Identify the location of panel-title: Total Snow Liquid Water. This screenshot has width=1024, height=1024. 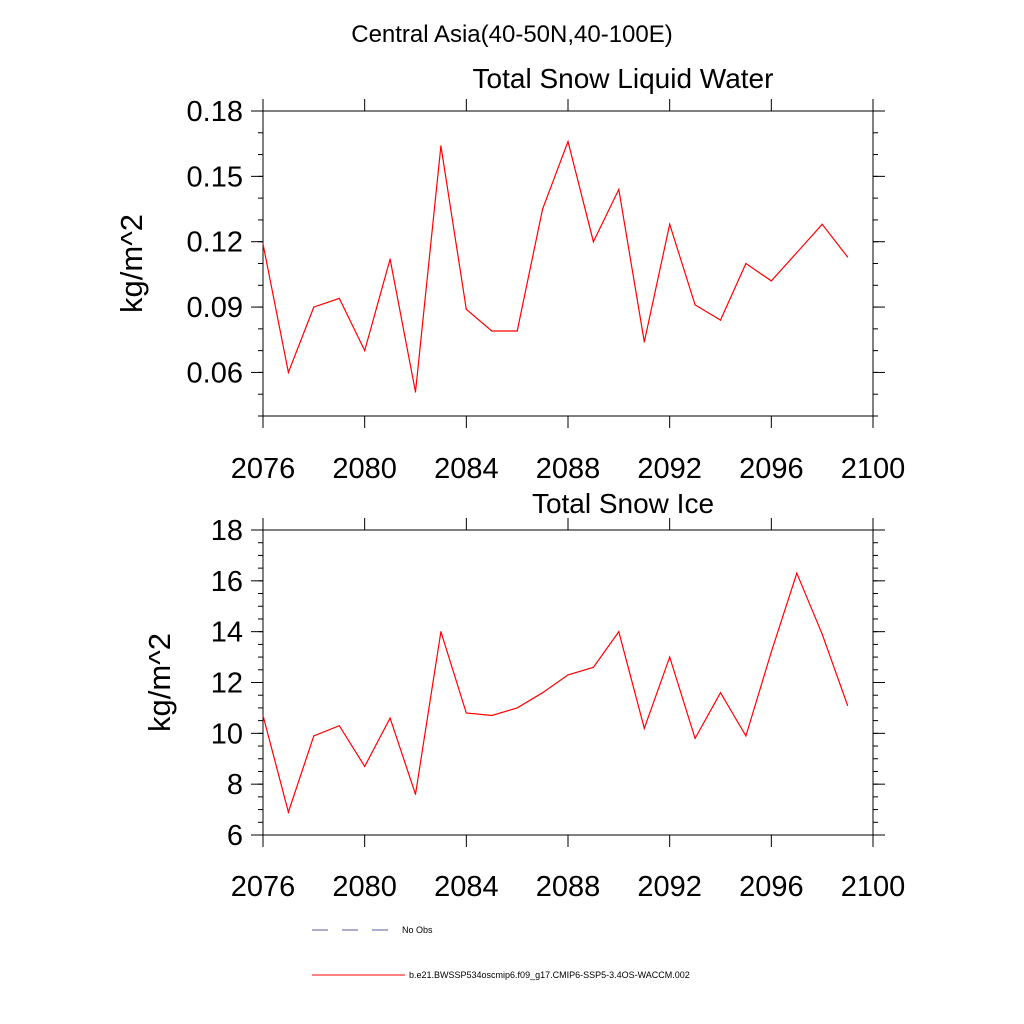
(623, 78).